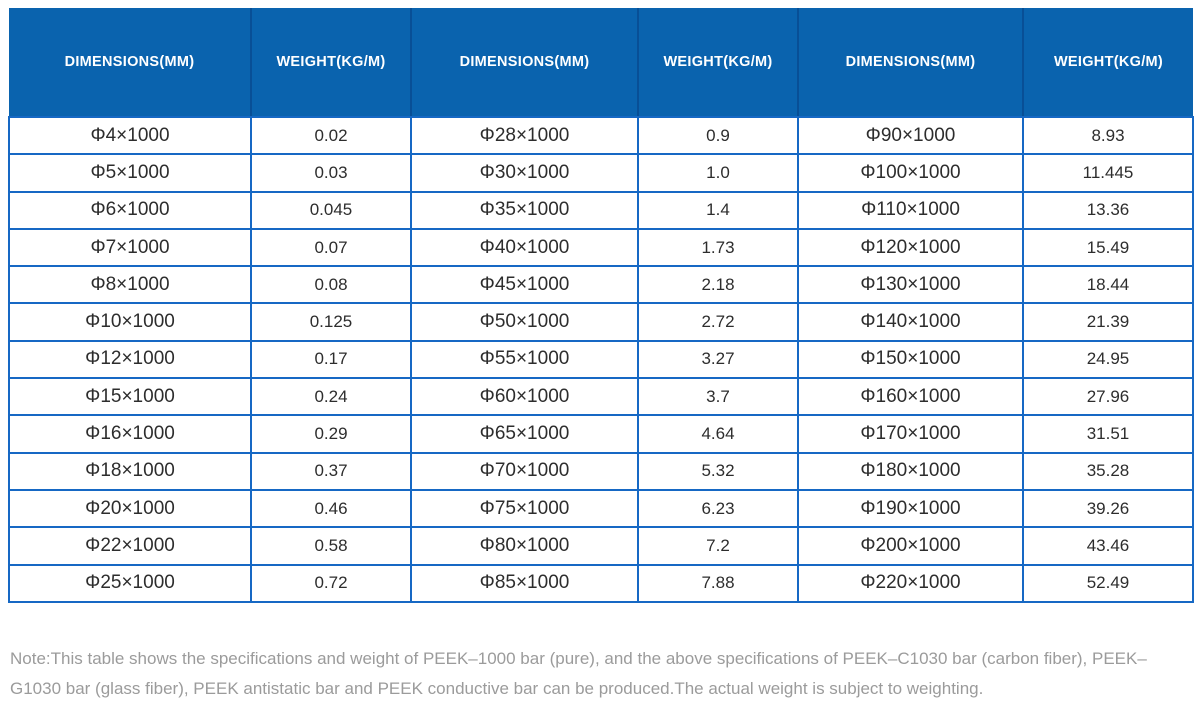  Describe the element at coordinates (718, 397) in the screenshot. I see `weight-cell: 3.7` at that location.